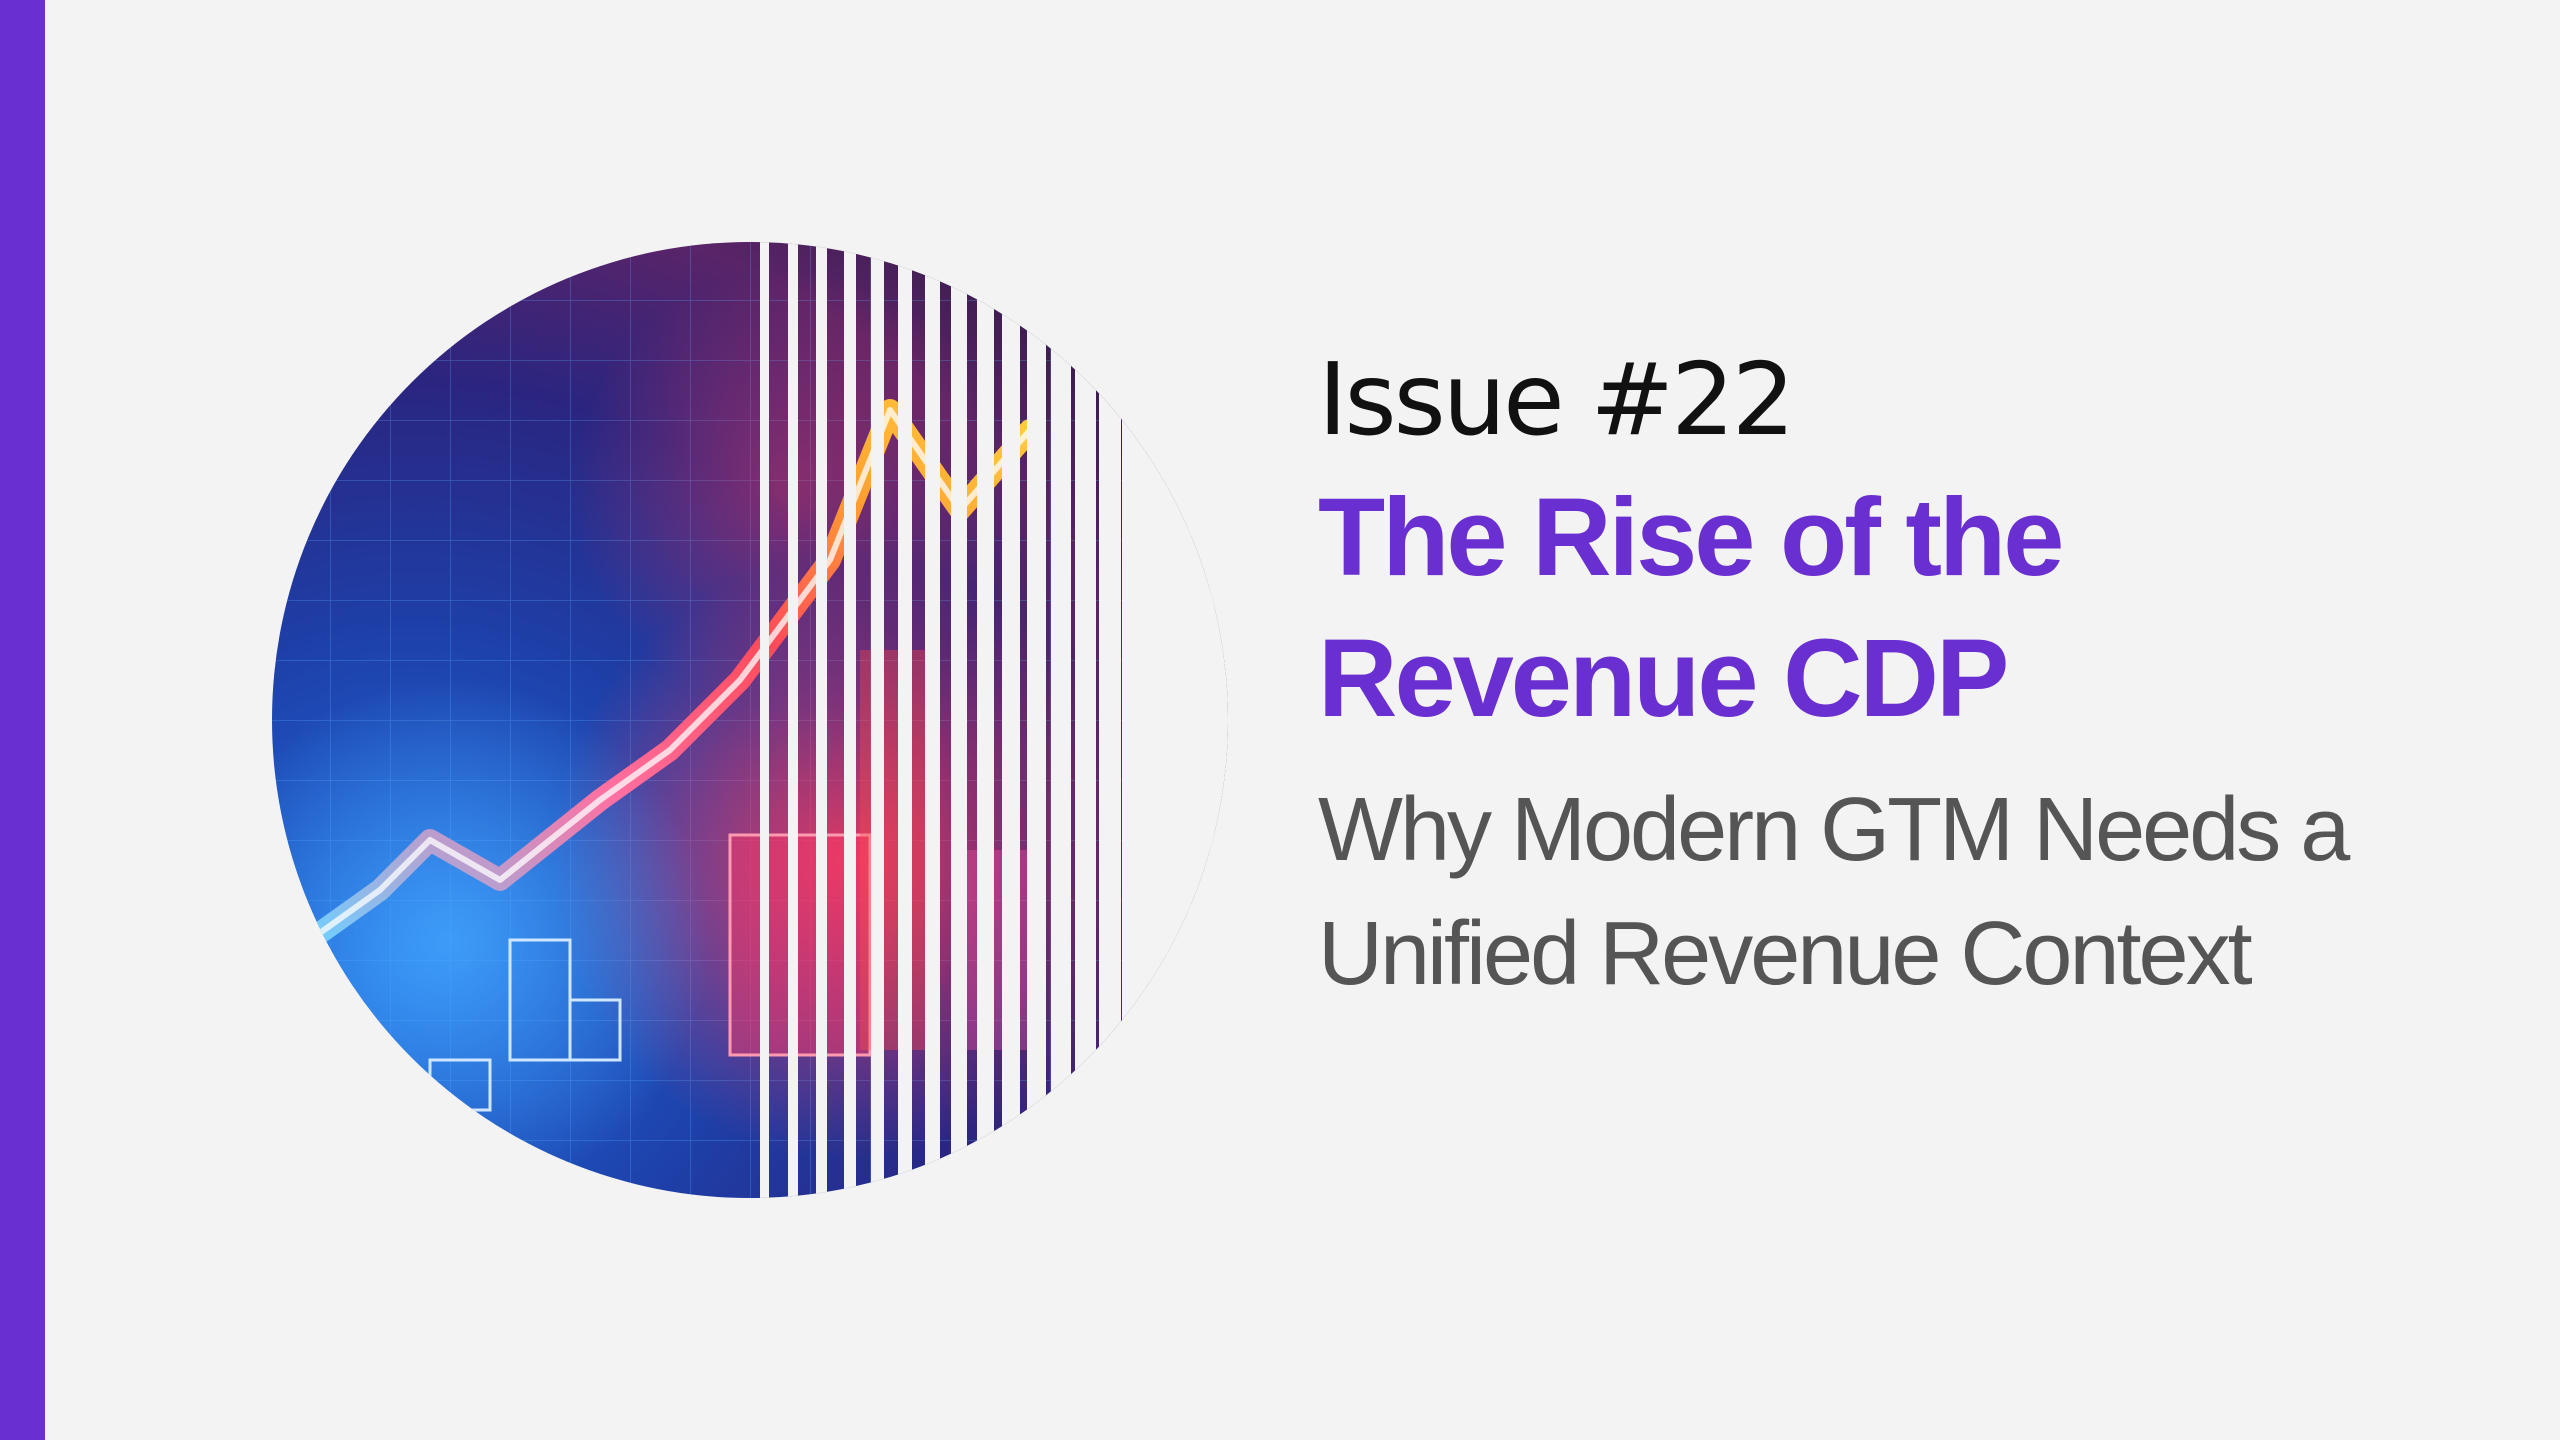 Image resolution: width=2560 pixels, height=1440 pixels. I want to click on accent-bar, so click(22, 720).